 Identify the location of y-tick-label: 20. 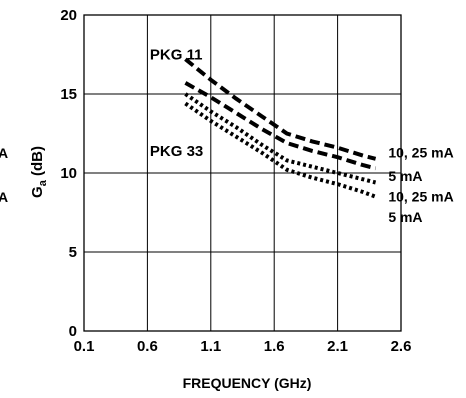
(68, 15).